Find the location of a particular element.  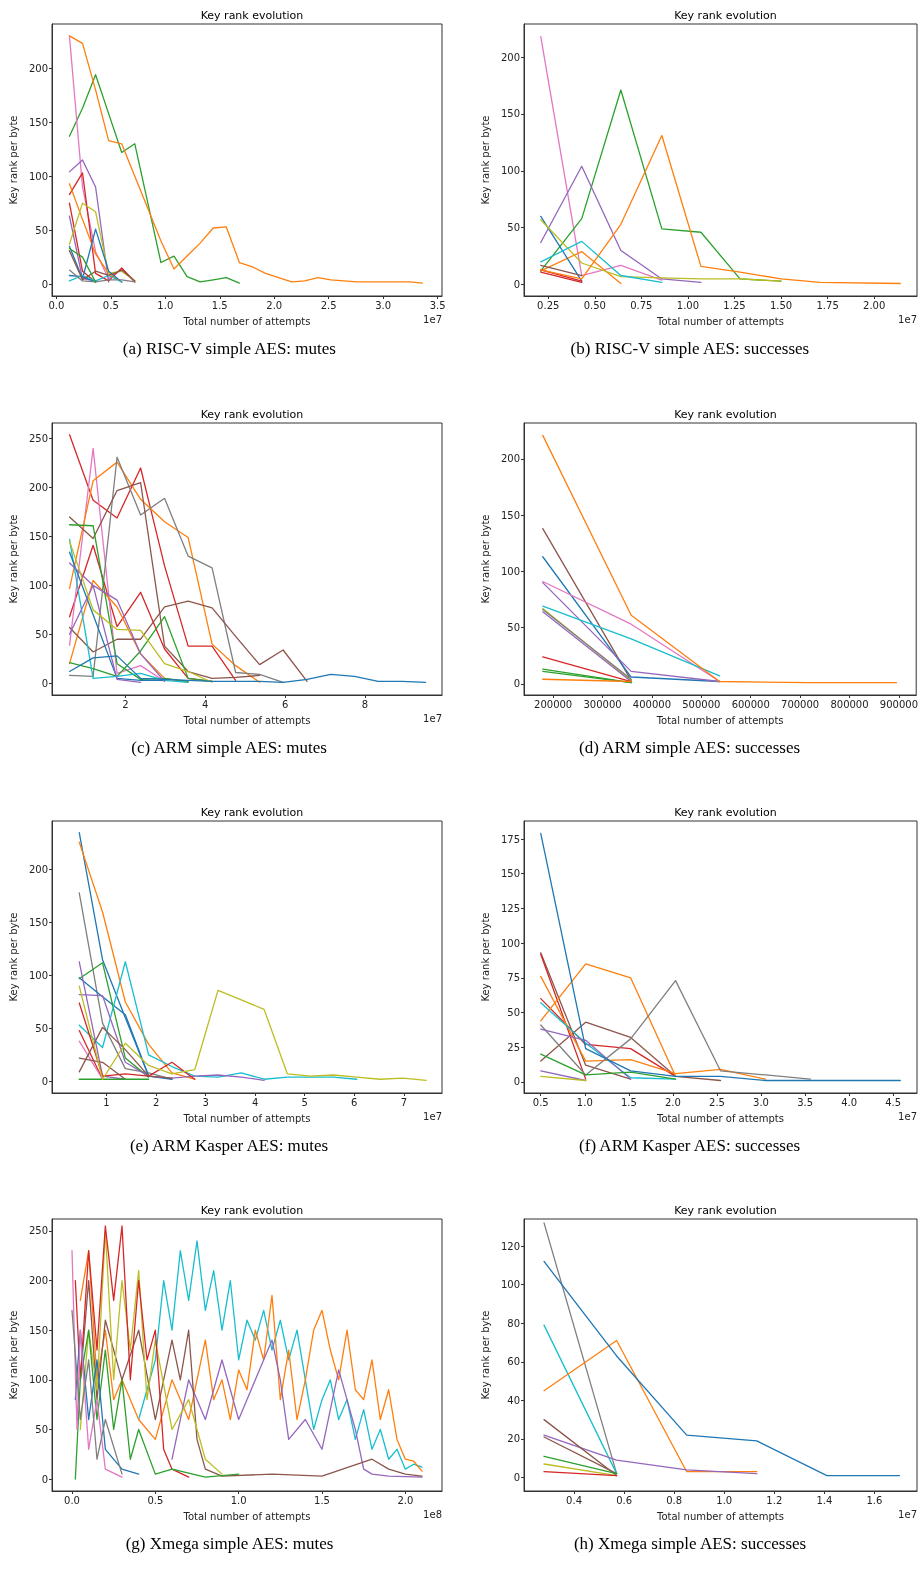

x-tick-label: 200000 is located at coordinates (553, 704).